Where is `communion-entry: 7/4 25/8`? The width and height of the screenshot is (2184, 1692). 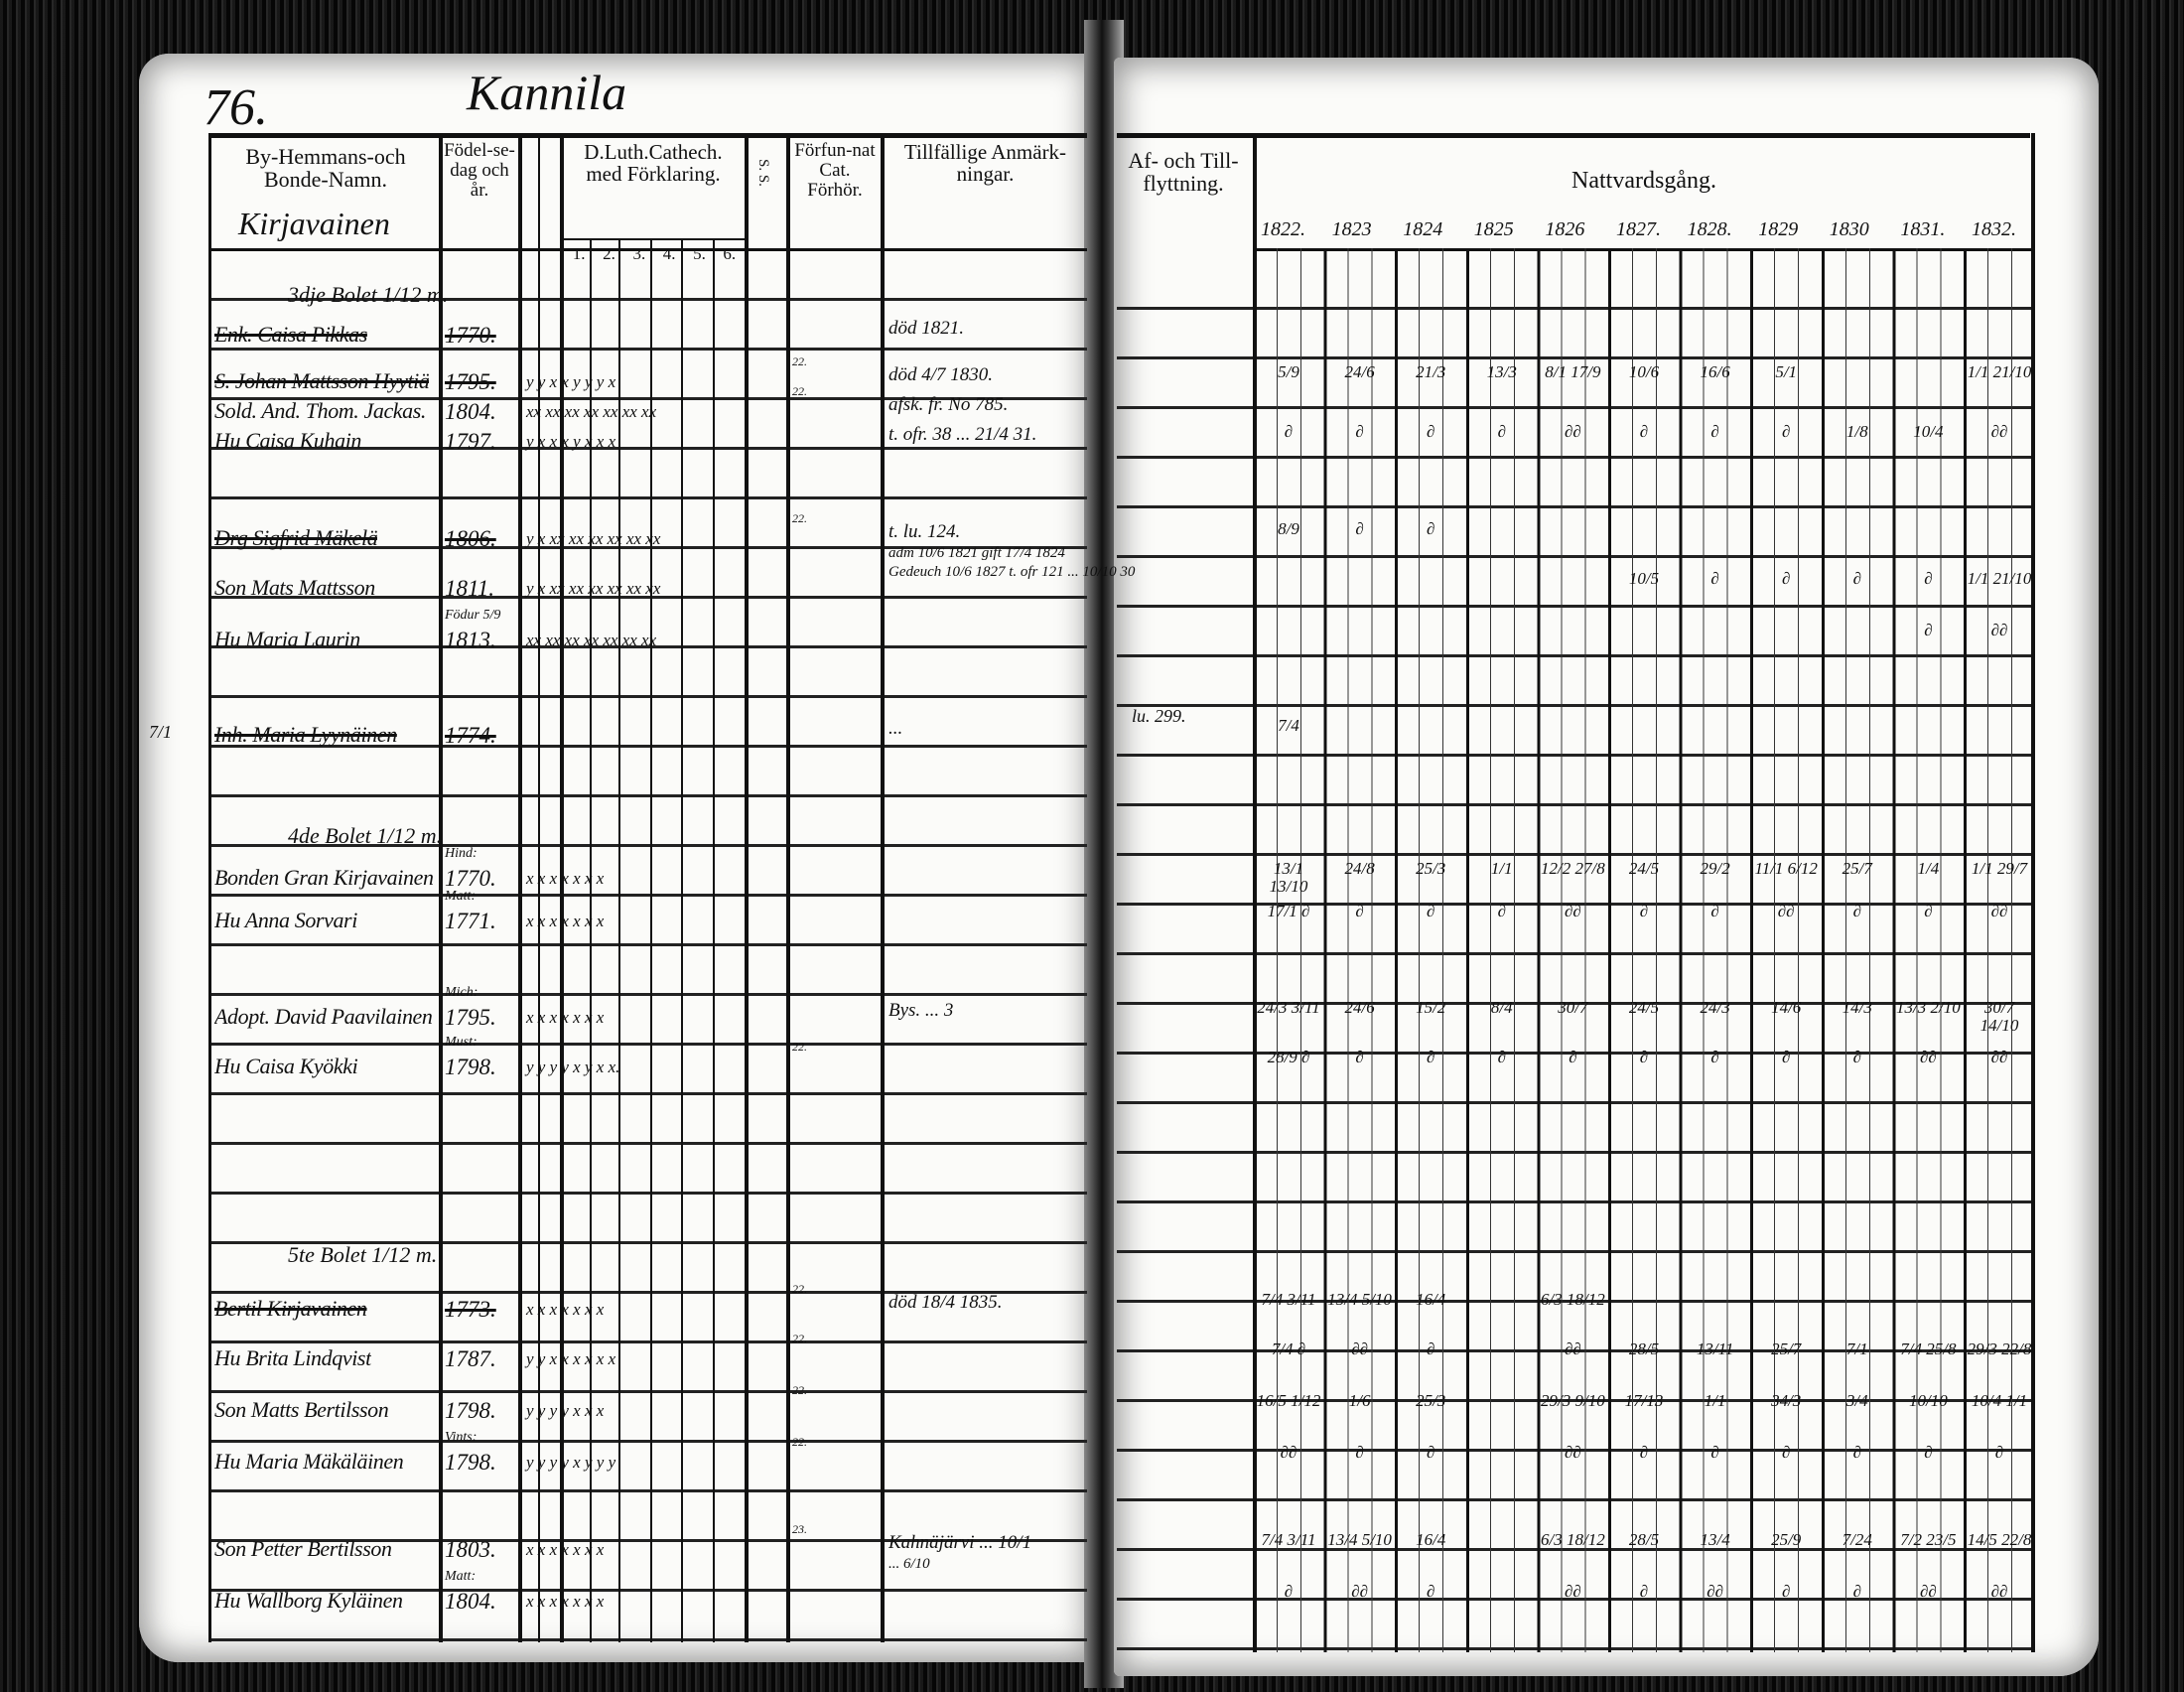 communion-entry: 7/4 25/8 is located at coordinates (1928, 1349).